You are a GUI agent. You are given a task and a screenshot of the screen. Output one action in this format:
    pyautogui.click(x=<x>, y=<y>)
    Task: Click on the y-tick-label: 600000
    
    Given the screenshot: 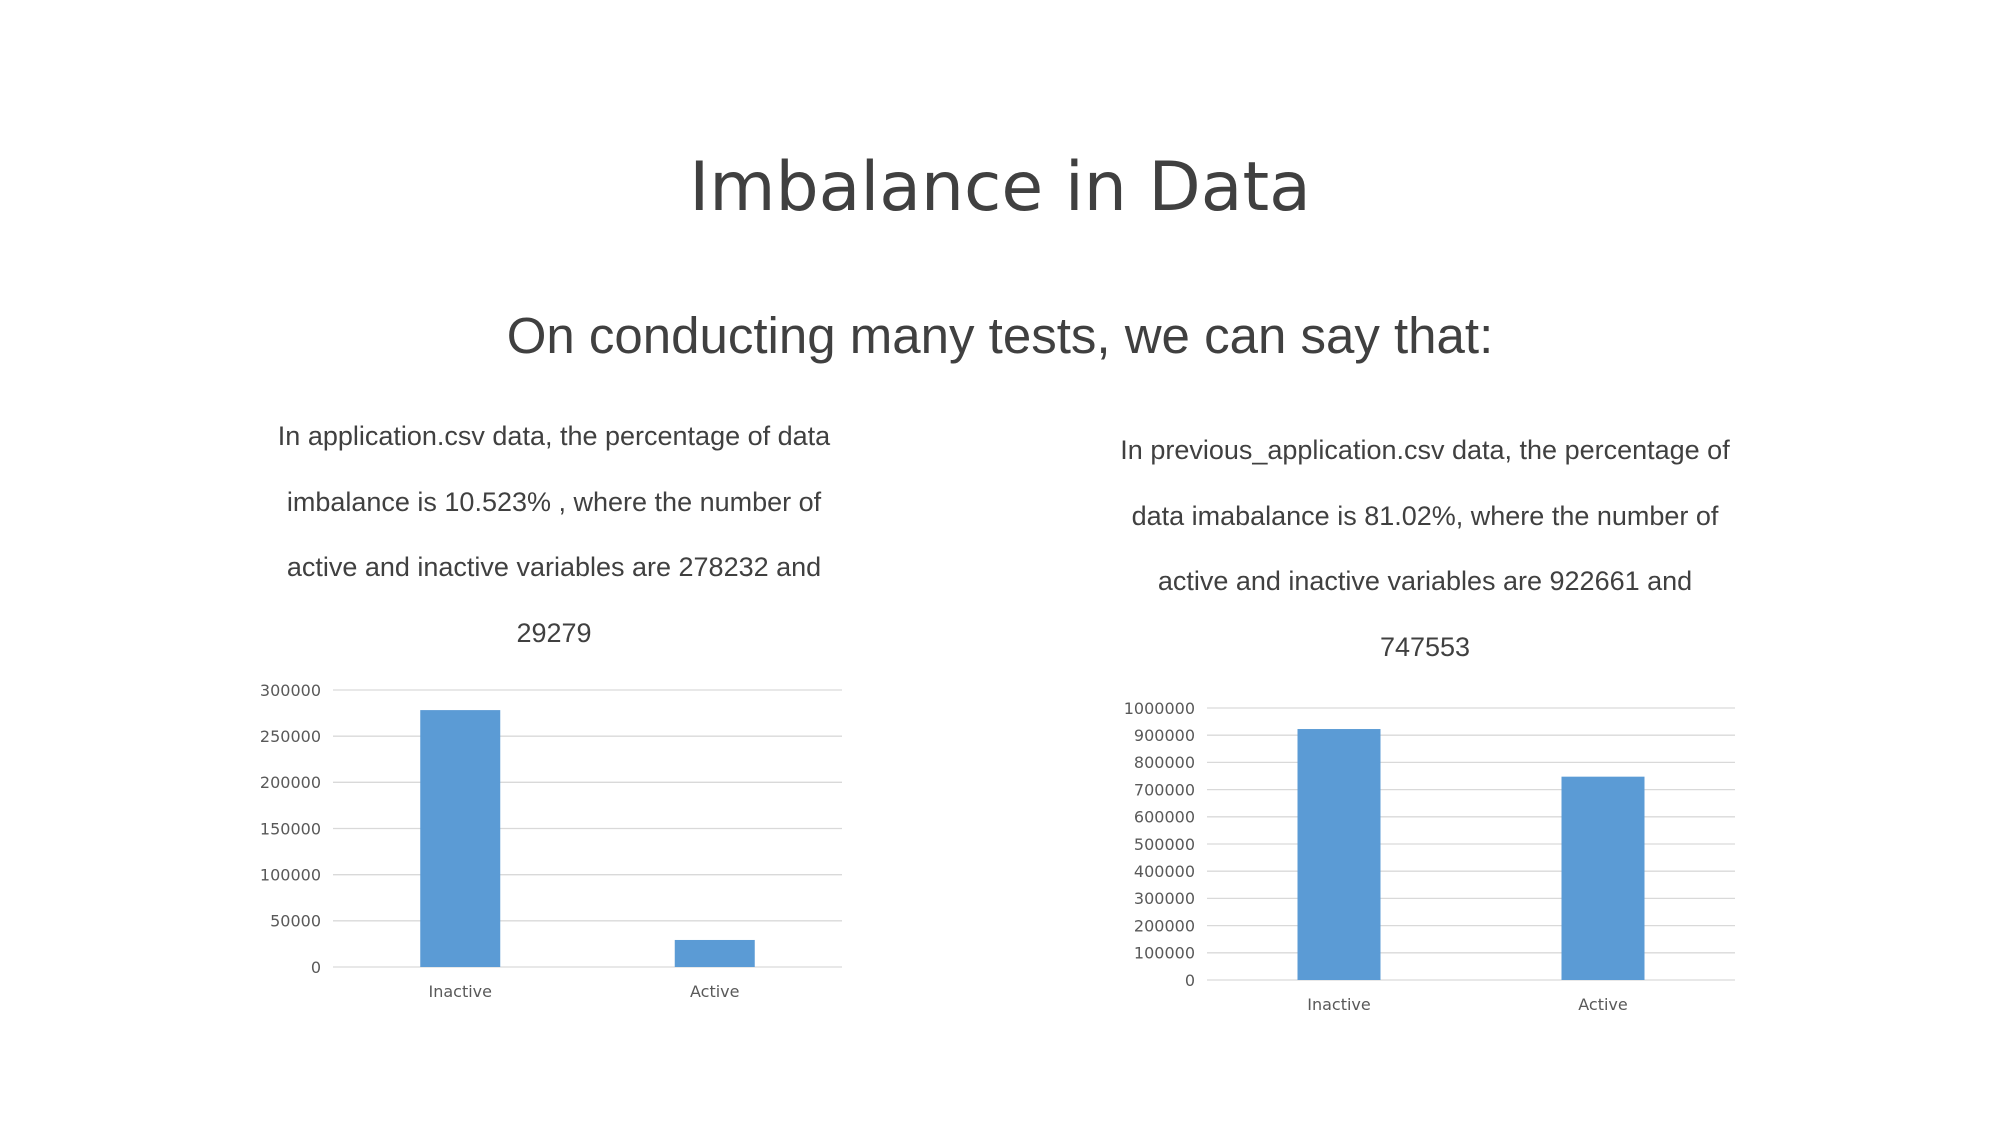 What is the action you would take?
    pyautogui.click(x=1164, y=817)
    